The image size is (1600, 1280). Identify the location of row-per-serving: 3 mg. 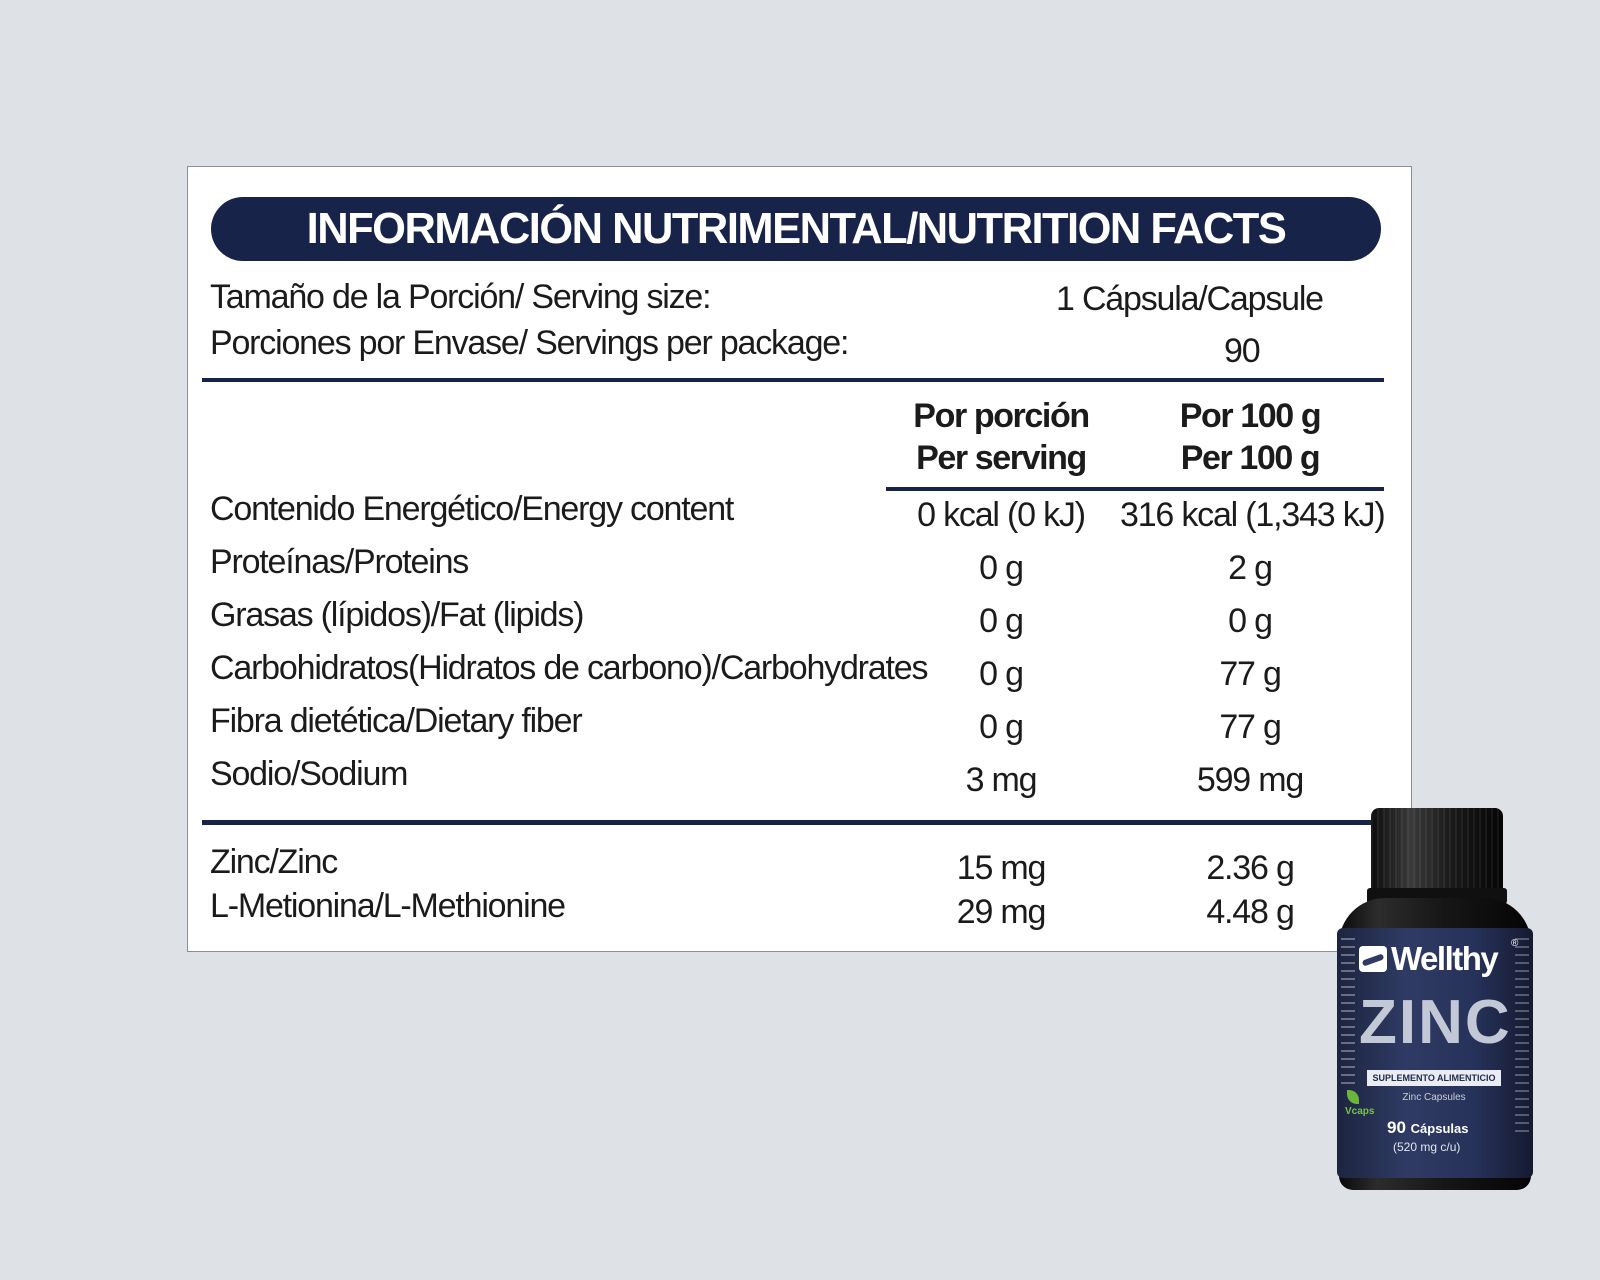
(1001, 780).